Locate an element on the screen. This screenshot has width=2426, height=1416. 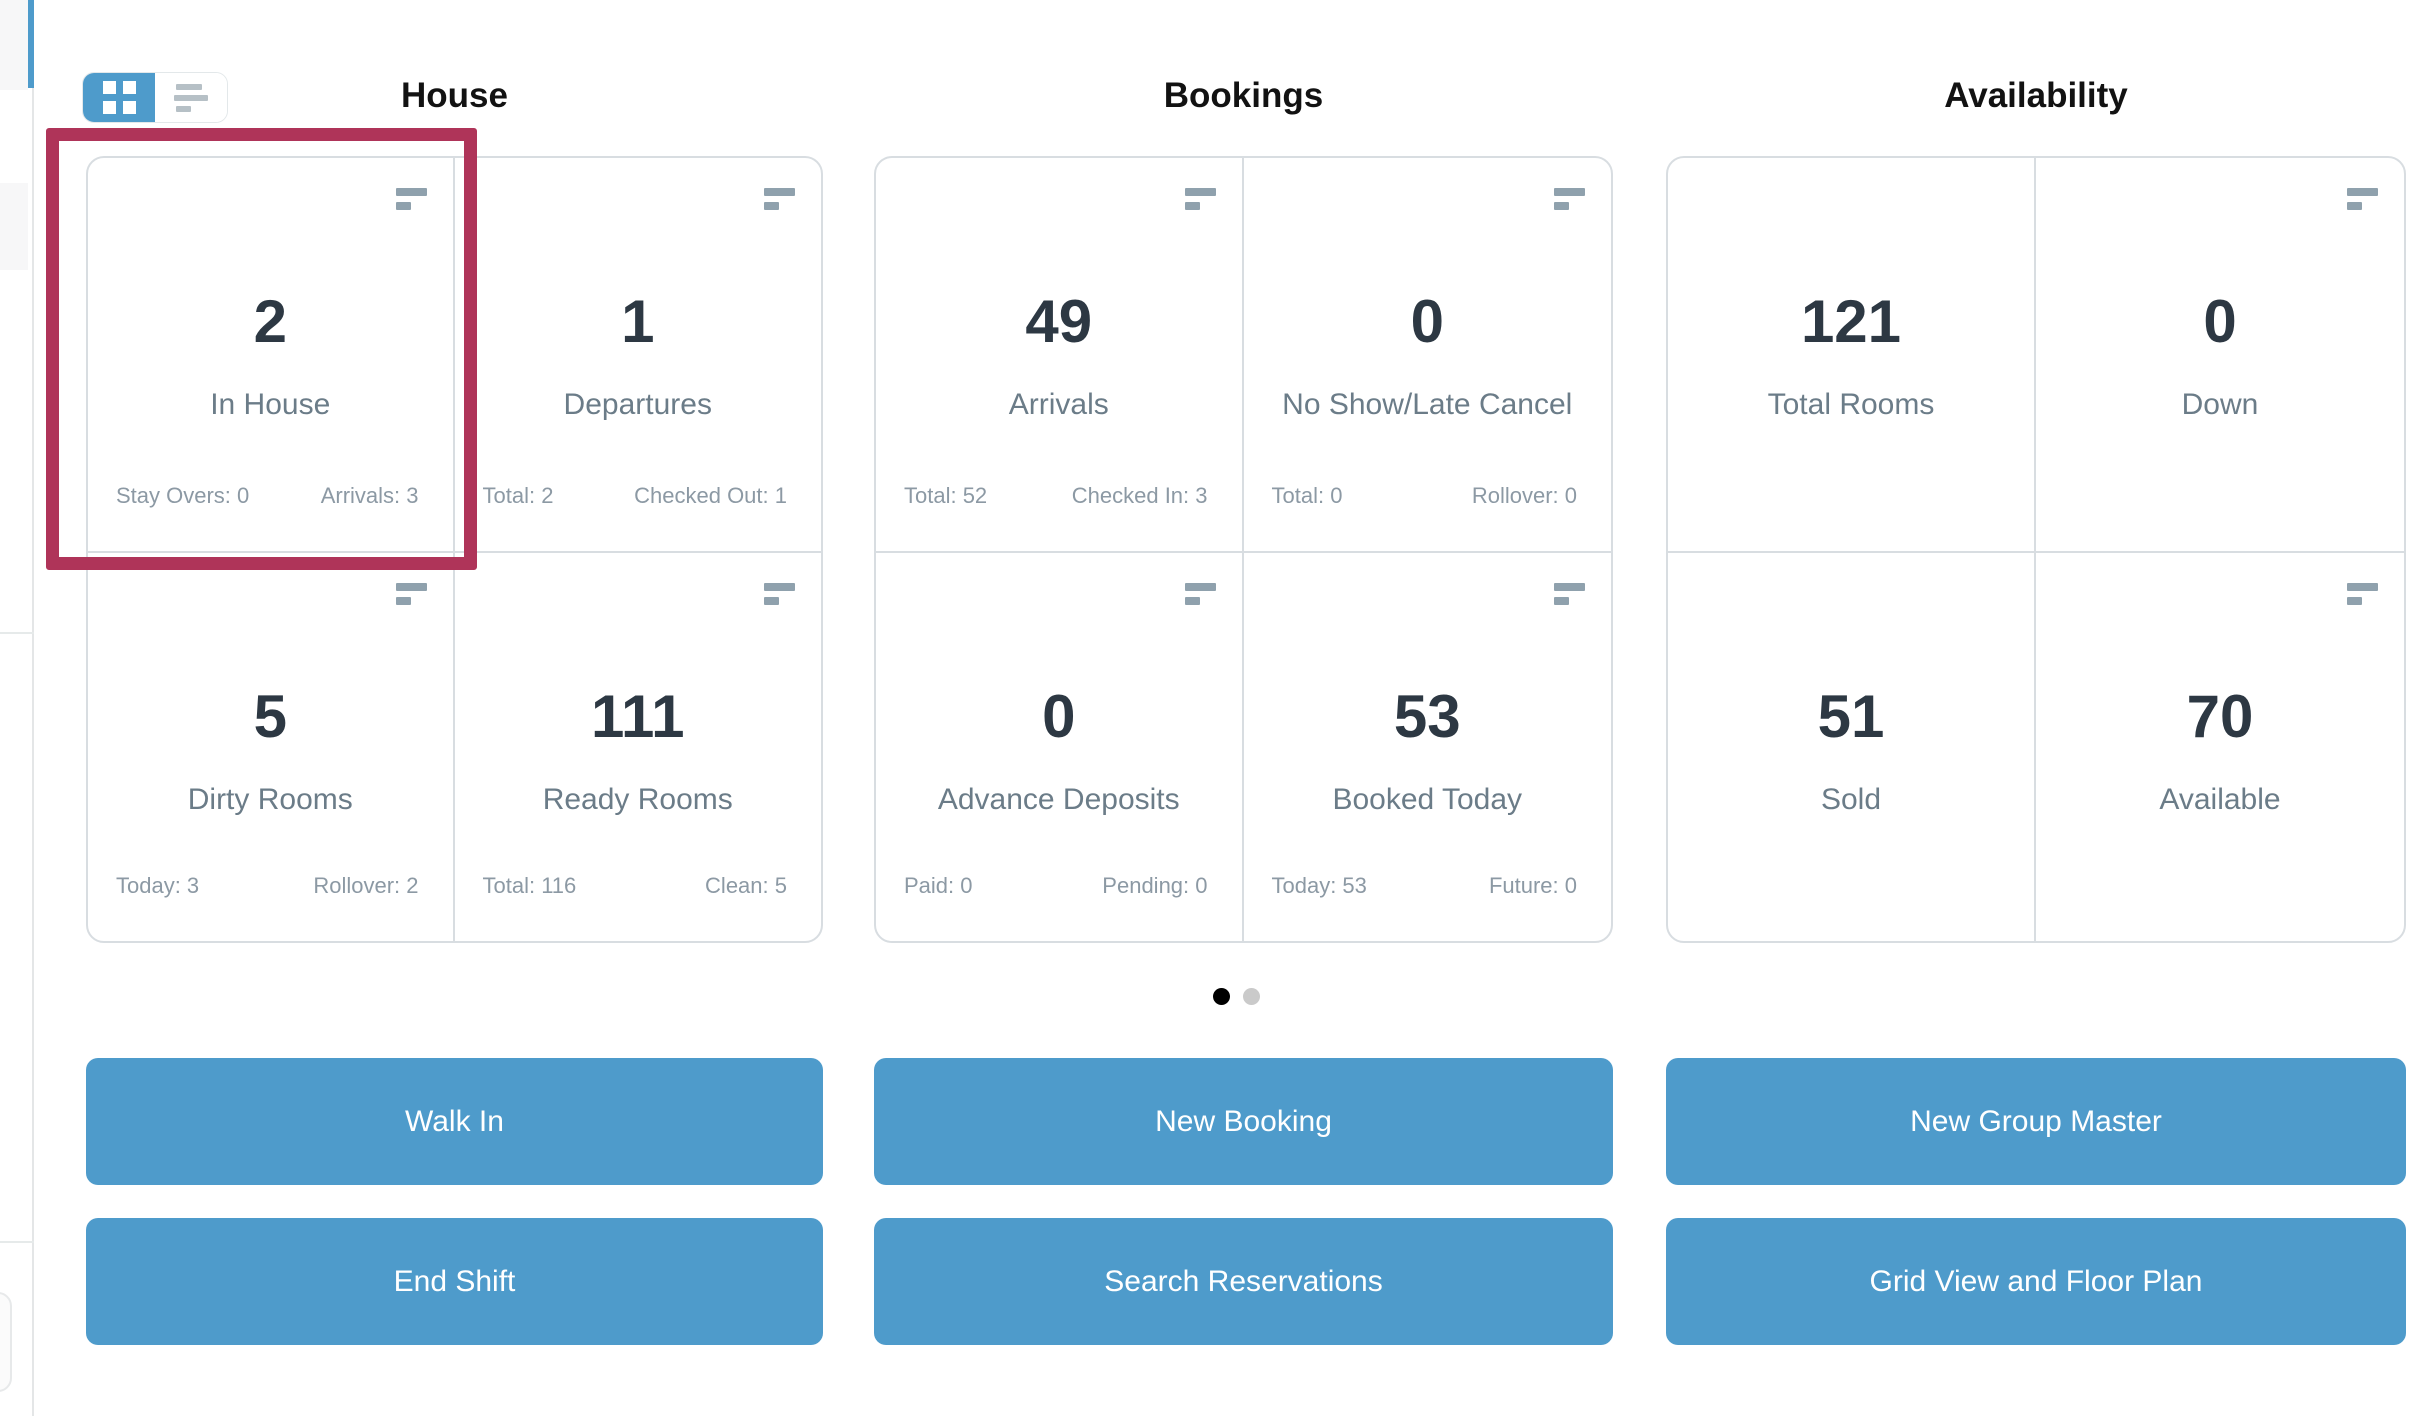
card-value: 53 is located at coordinates (1427, 716).